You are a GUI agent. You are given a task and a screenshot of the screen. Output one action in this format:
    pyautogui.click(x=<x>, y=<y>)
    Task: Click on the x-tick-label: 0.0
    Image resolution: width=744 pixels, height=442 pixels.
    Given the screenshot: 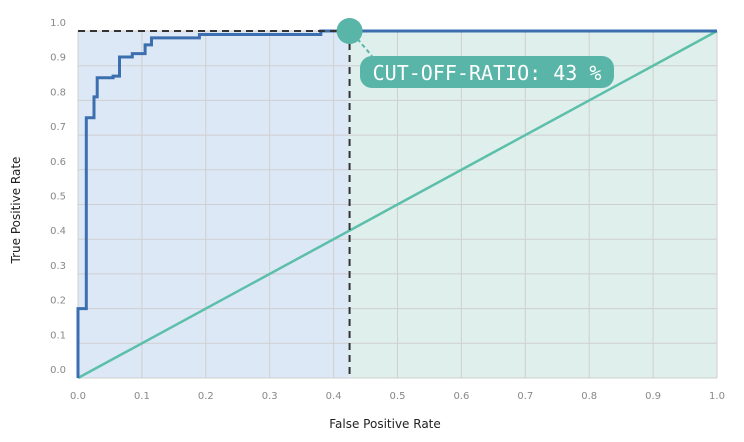 What is the action you would take?
    pyautogui.click(x=78, y=396)
    